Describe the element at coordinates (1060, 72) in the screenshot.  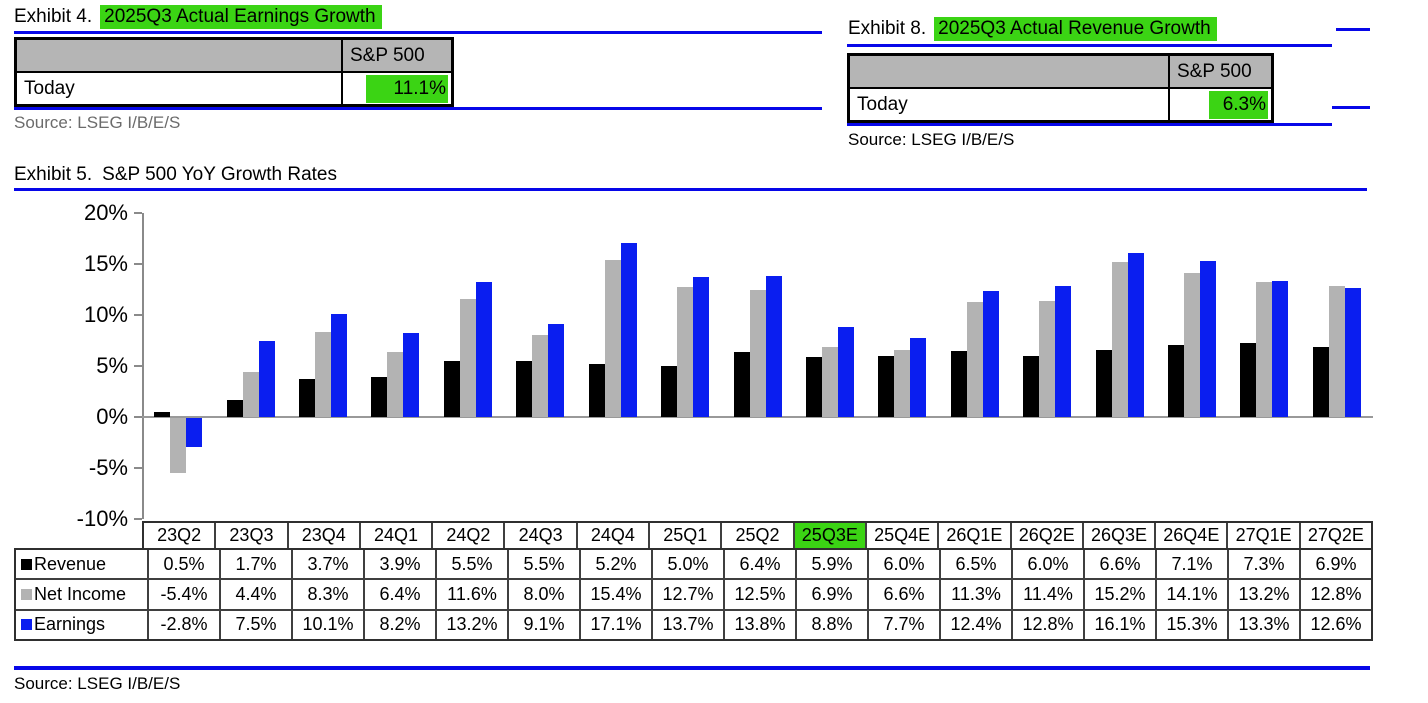
I see `exhibit8-table-header-row: S&P 500` at that location.